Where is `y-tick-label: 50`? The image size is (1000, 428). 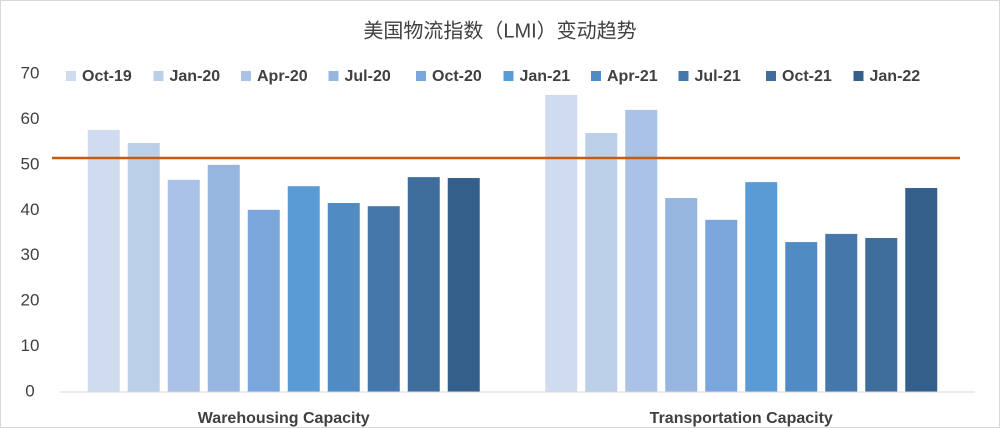
y-tick-label: 50 is located at coordinates (30, 163).